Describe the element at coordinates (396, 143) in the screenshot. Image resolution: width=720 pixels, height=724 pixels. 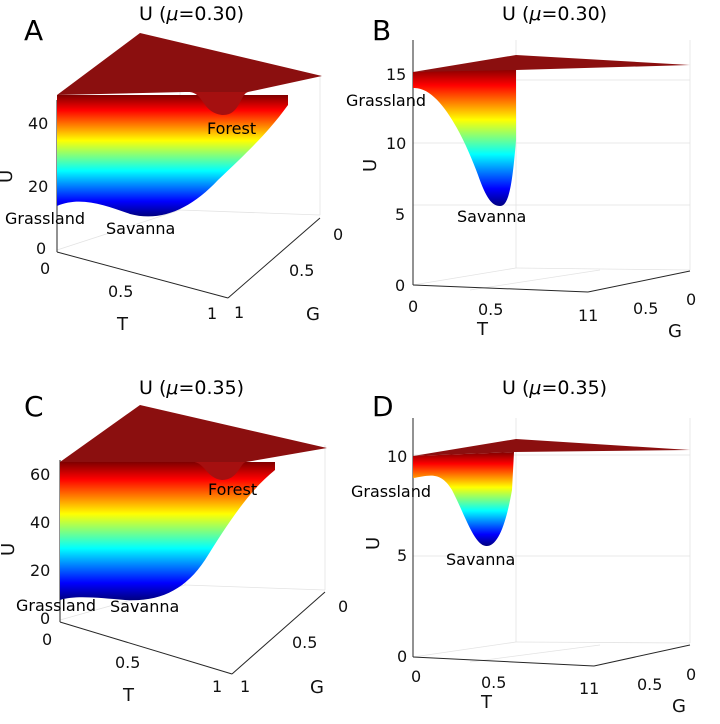
I see `panel-b-z-tick: 10` at that location.